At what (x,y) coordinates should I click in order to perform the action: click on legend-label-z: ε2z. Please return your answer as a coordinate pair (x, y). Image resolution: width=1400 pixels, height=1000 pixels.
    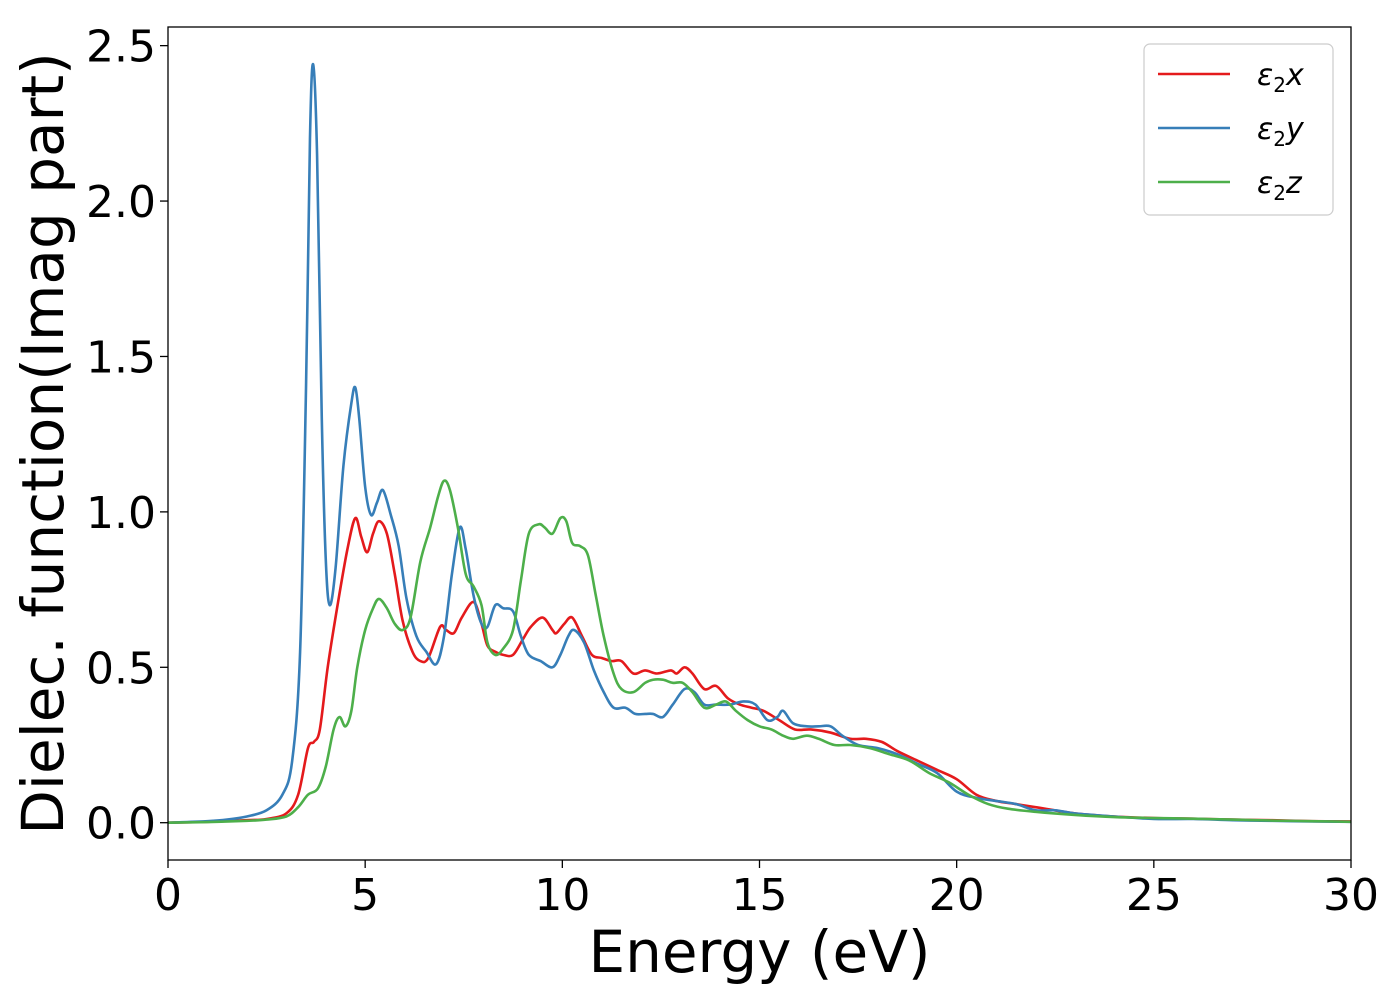
    Looking at the image, I should click on (1280, 185).